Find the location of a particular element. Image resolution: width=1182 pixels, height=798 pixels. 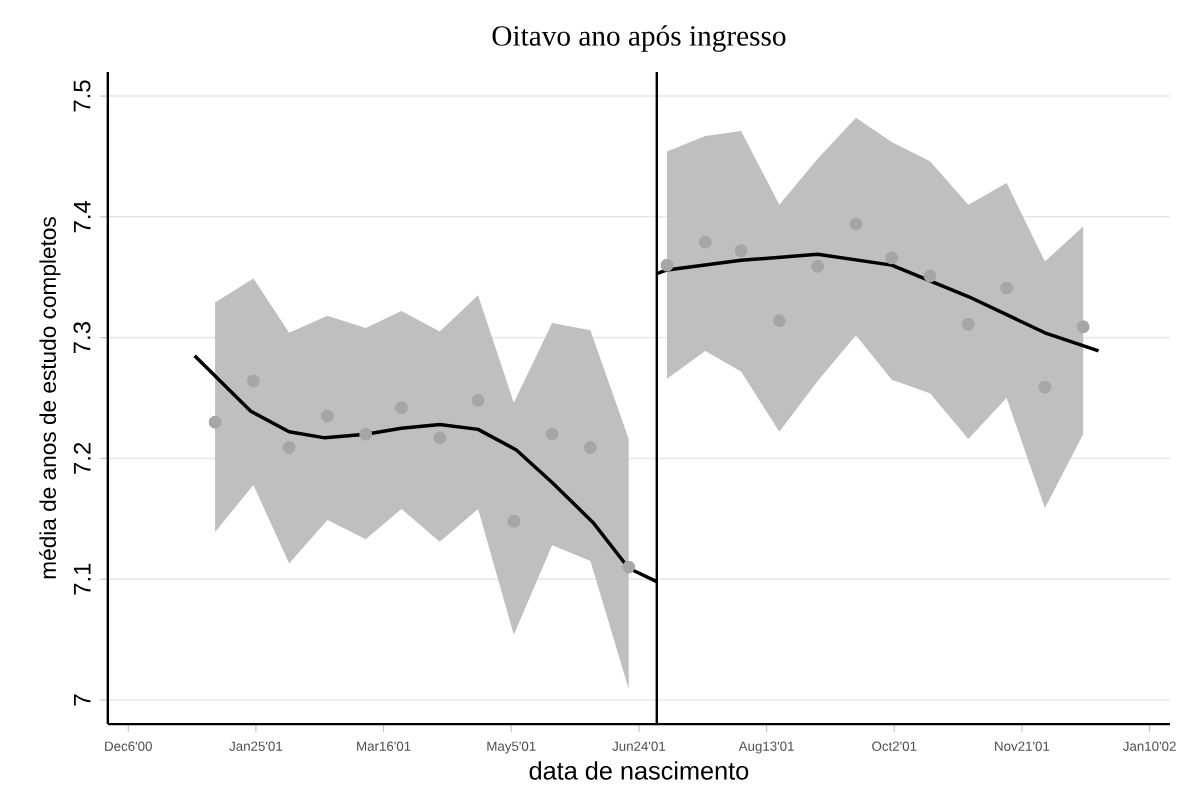

y-axis-title: média de anos de estudo completos is located at coordinates (50, 397).